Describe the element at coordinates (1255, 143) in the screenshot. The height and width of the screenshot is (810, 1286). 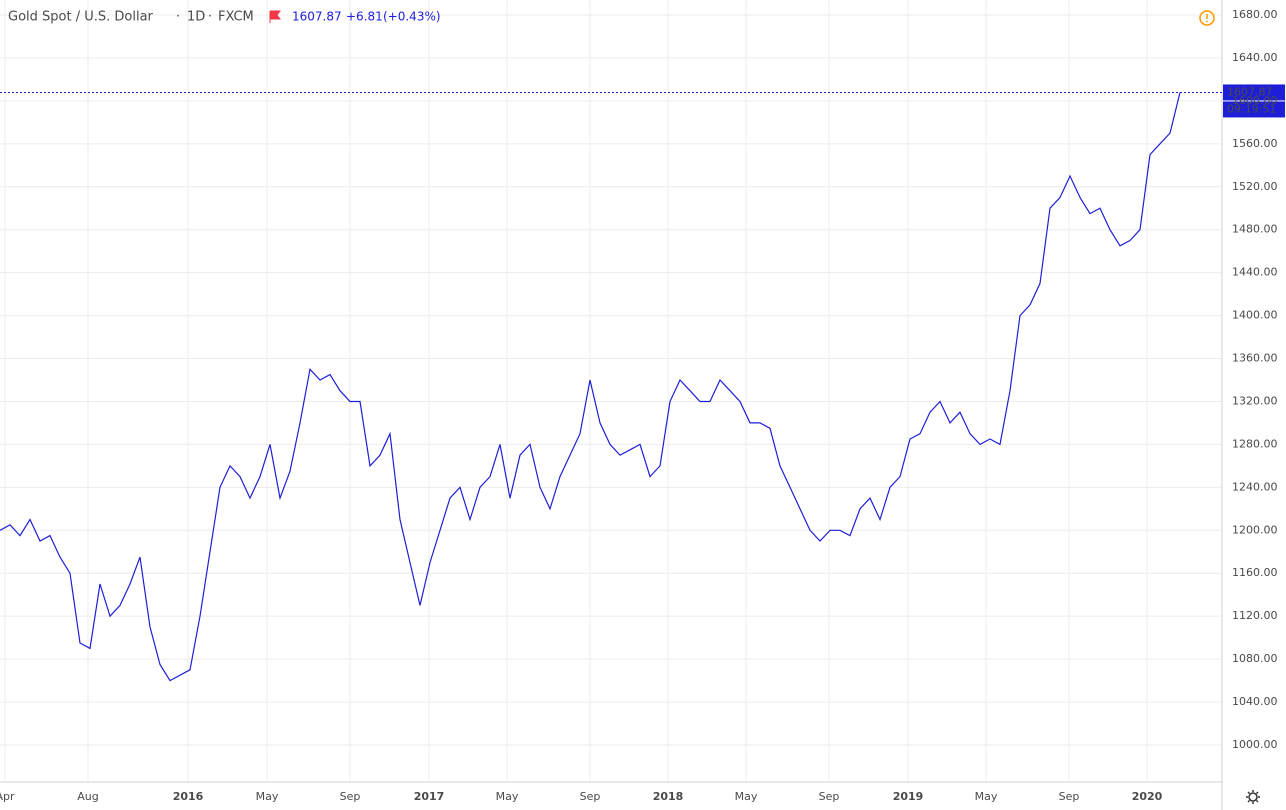
I see `y-tick-label: 1560.00` at that location.